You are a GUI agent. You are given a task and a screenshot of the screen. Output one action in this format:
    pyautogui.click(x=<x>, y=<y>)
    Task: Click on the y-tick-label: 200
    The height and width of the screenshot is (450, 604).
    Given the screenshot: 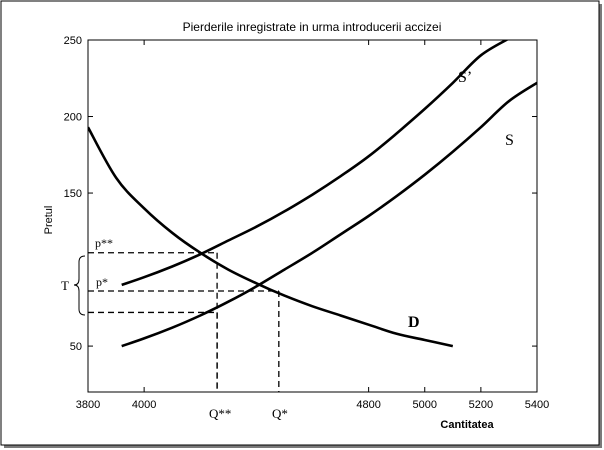 What is the action you would take?
    pyautogui.click(x=73, y=118)
    